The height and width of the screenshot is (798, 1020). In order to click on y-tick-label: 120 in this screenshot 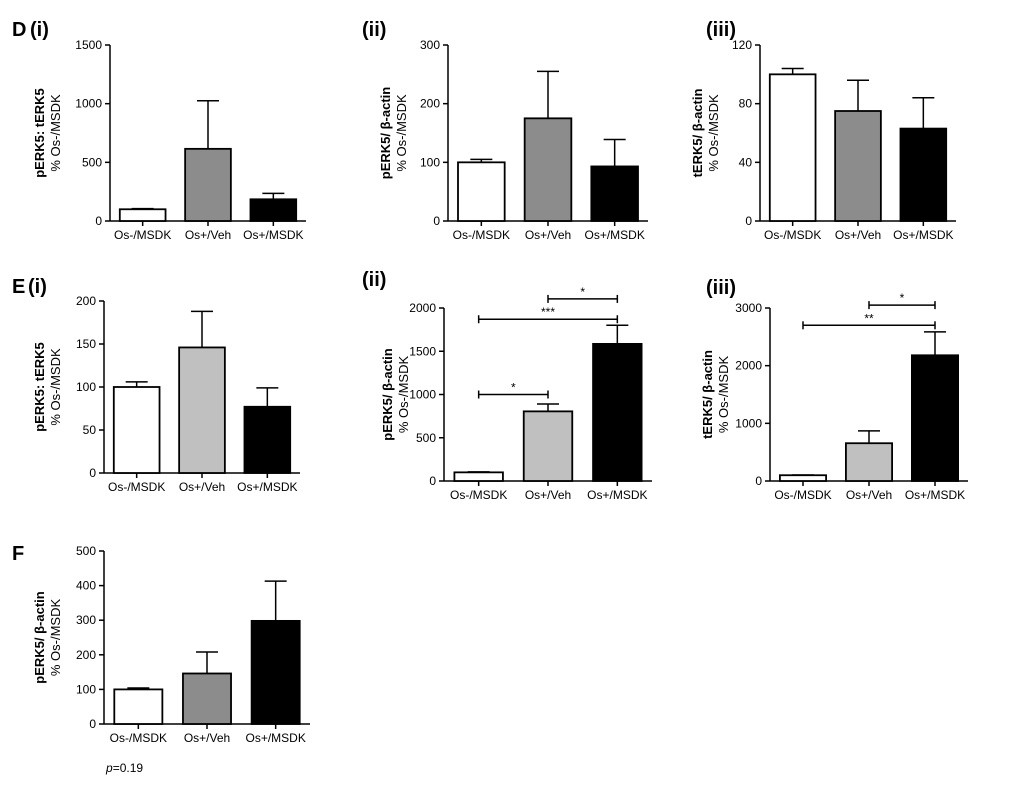, I will do `click(742, 45)`.